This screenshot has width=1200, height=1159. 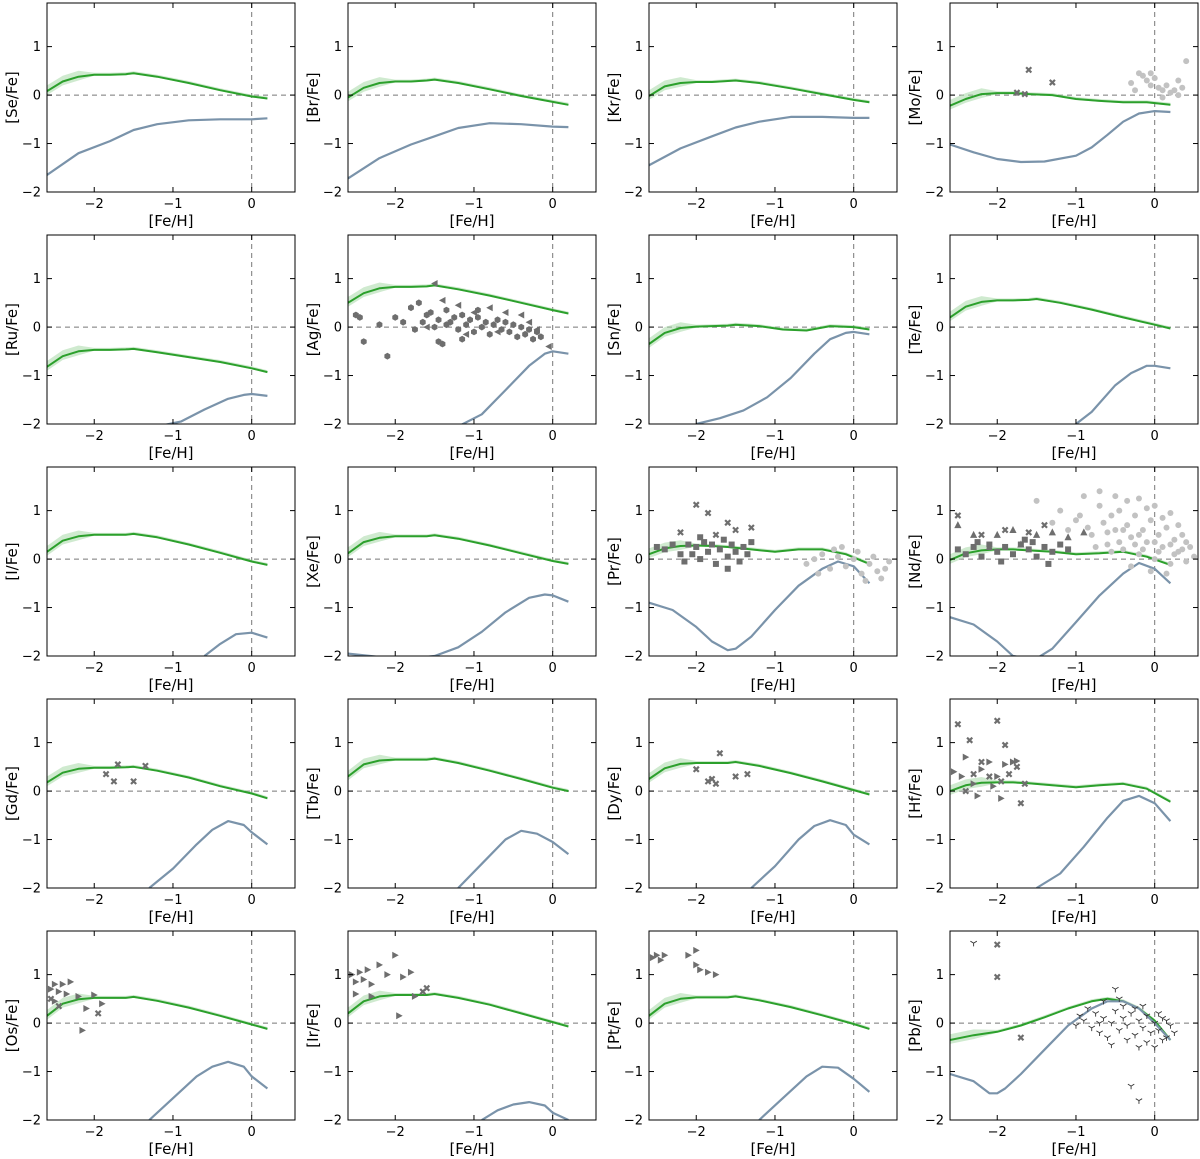 I want to click on y-tick-label: 1, so click(x=37, y=279).